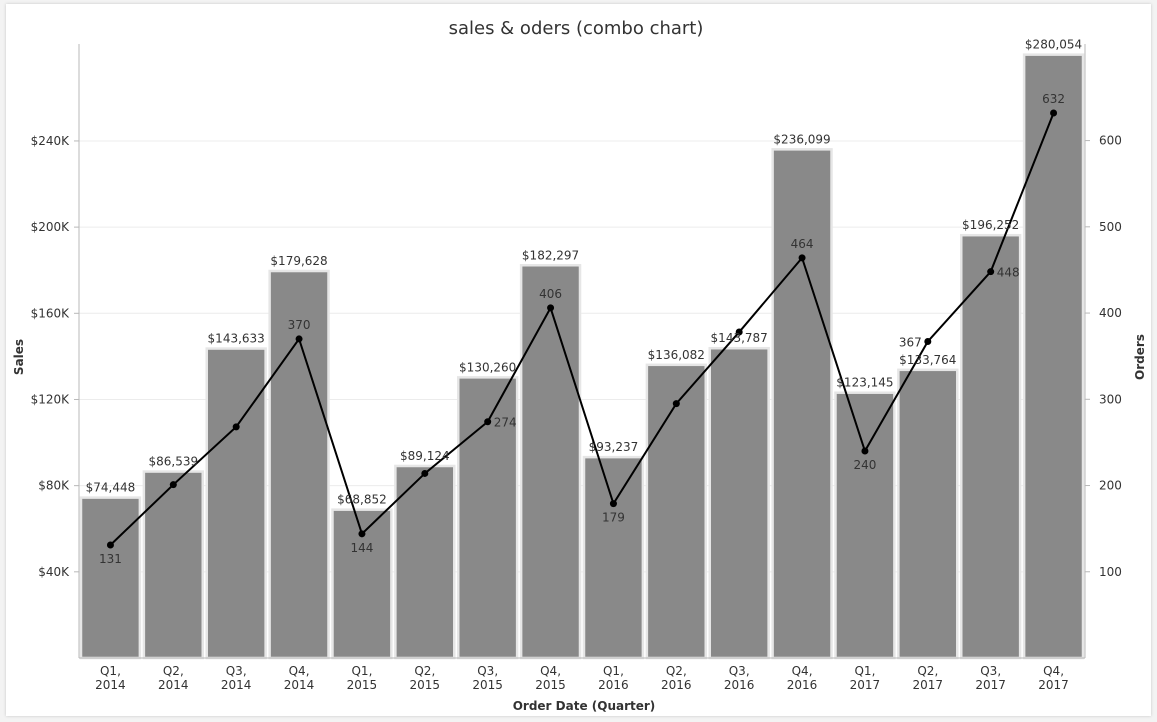 The width and height of the screenshot is (1157, 722). Describe the element at coordinates (802, 678) in the screenshot. I see `x-tick-label: Q4, 2016` at that location.